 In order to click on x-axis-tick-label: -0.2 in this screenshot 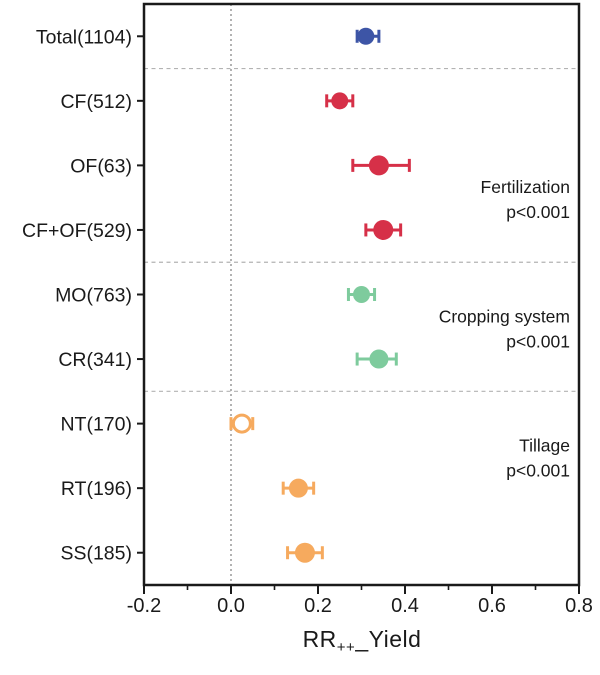, I will do `click(144, 606)`.